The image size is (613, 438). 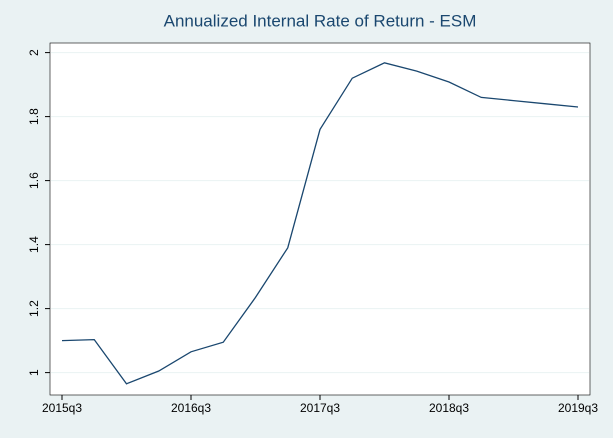 I want to click on x-tick-label: 2015q3, so click(x=62, y=408).